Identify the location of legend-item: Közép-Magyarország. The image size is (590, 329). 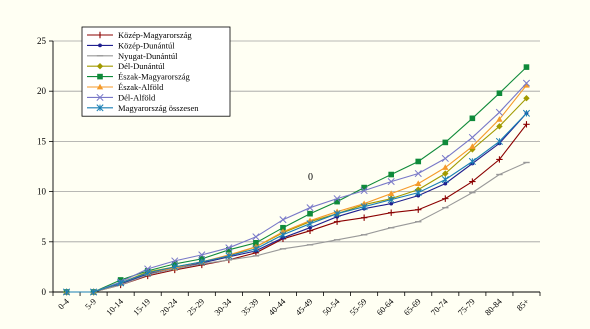
(139, 35).